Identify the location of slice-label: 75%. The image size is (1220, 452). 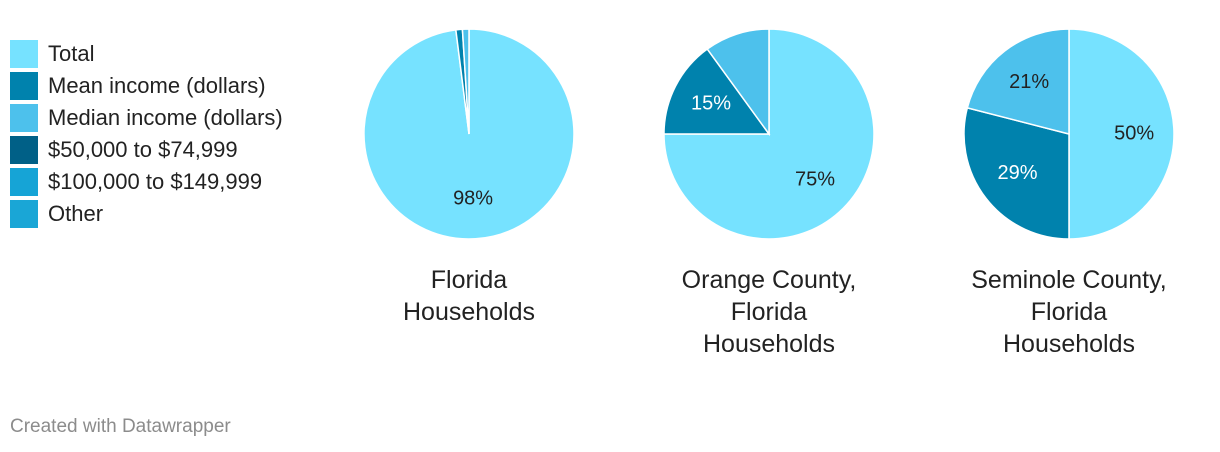
(815, 179).